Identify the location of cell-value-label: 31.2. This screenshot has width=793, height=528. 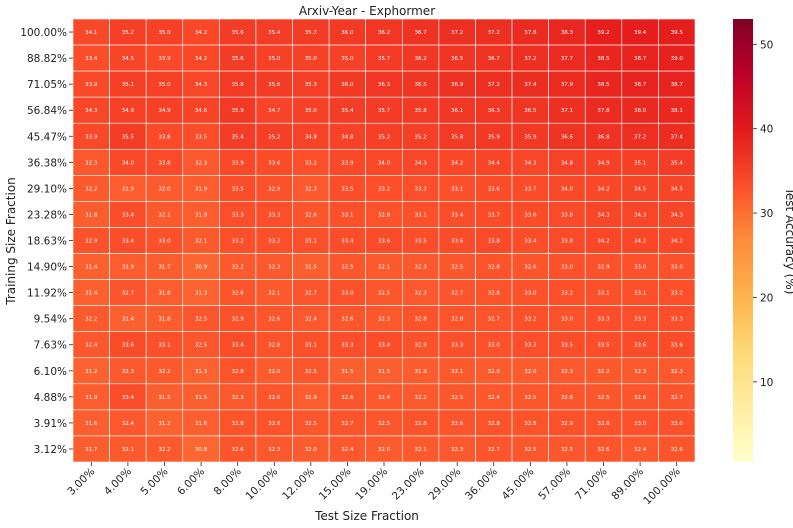
(164, 424).